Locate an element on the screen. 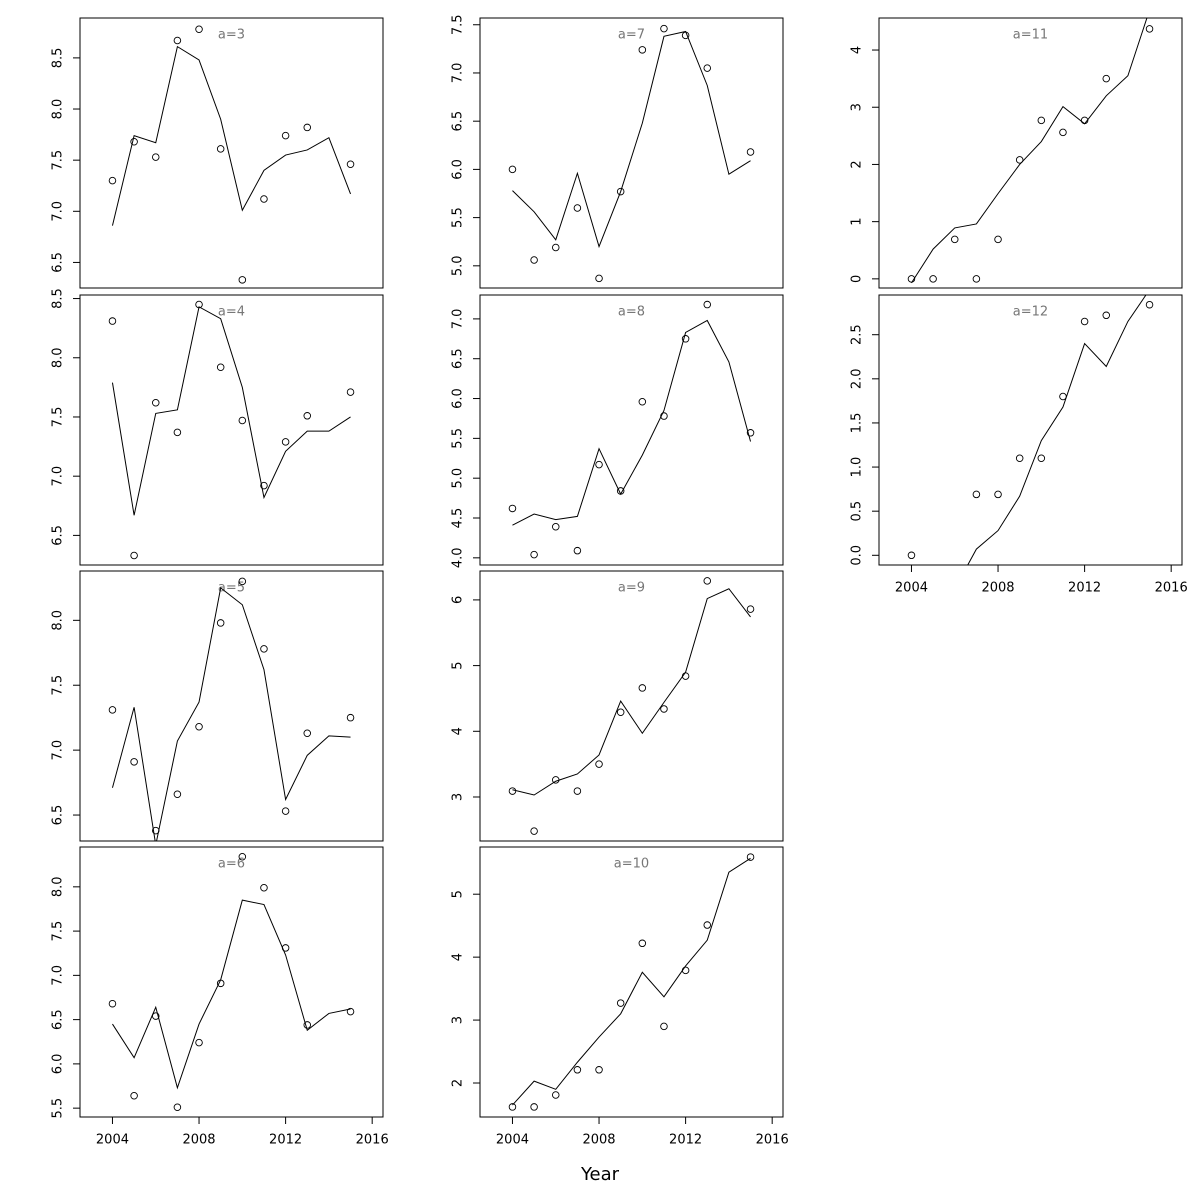  panel: a=4 6.5 7.0 7.5 8.0 8.5 is located at coordinates (217, 427).